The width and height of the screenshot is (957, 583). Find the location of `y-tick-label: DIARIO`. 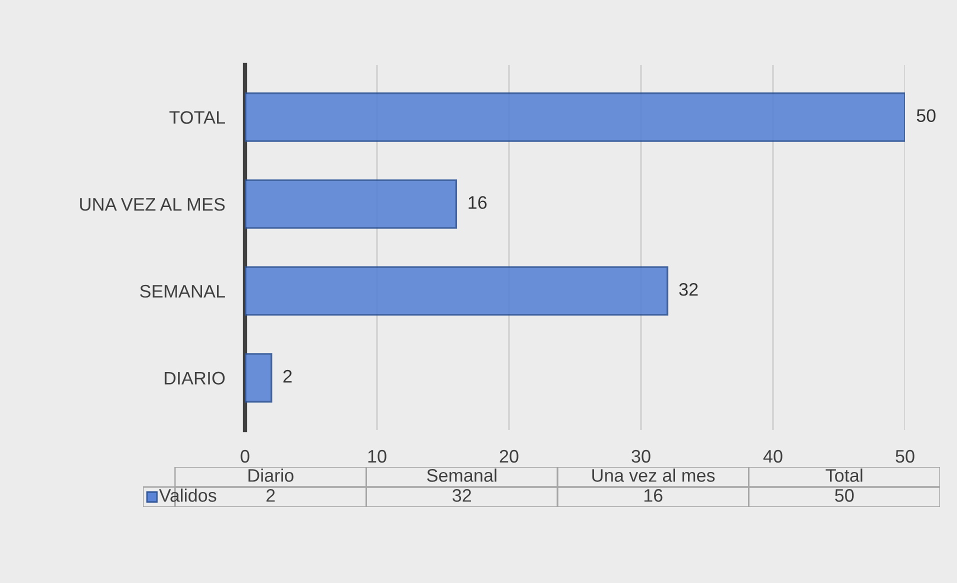

y-tick-label: DIARIO is located at coordinates (194, 378).